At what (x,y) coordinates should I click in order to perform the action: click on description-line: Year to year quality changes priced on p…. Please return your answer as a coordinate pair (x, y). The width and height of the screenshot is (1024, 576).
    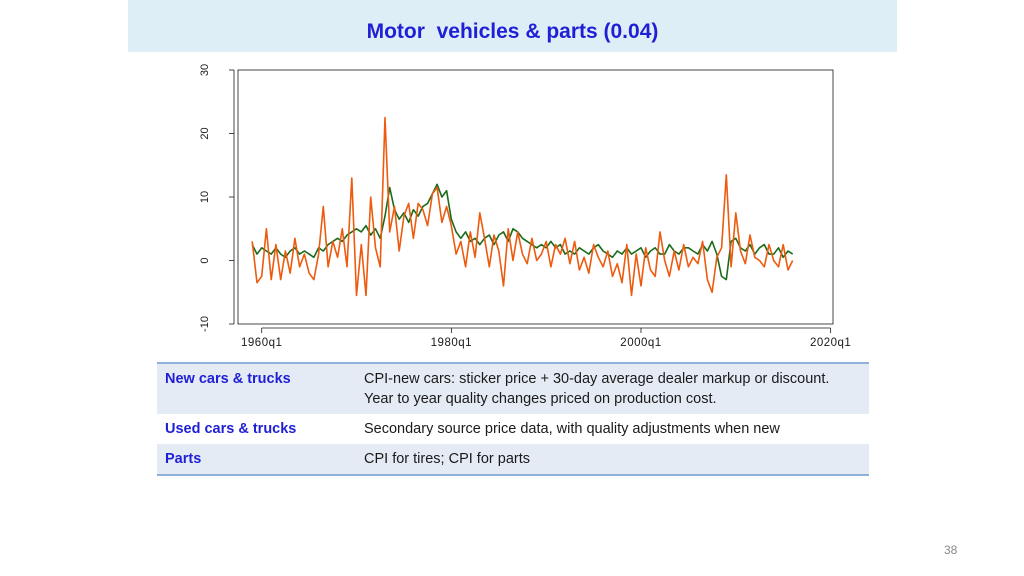
    Looking at the image, I should click on (540, 399).